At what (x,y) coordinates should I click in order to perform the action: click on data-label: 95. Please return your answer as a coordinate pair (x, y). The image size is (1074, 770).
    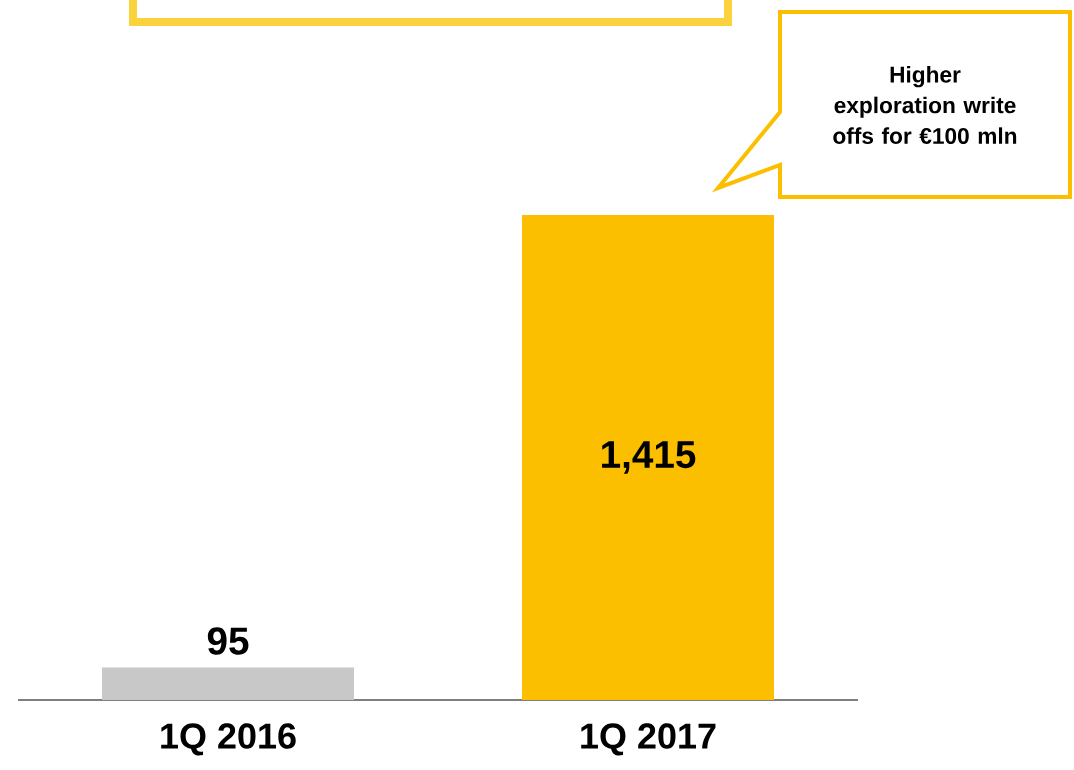
    Looking at the image, I should click on (228, 641).